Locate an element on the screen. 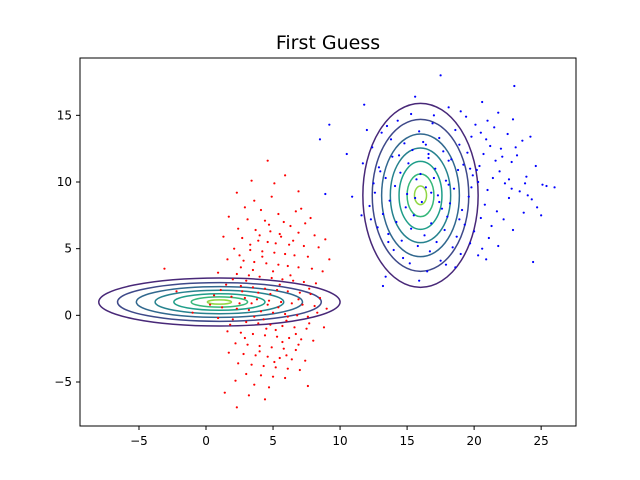  x-tick-label: 10 is located at coordinates (339, 441).